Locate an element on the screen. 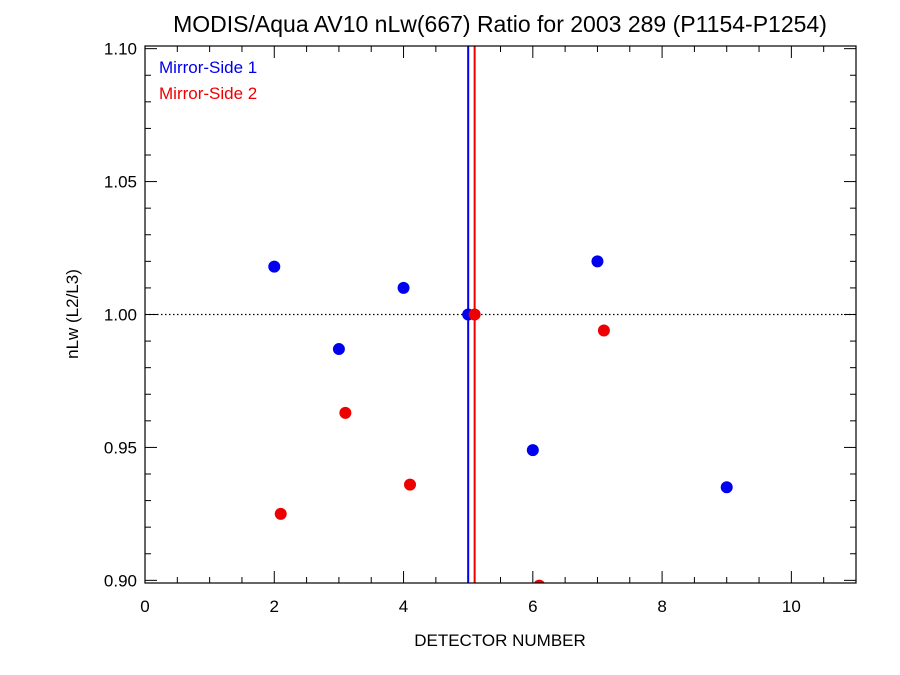  legend-entry-2: Mirror-Side 2 is located at coordinates (208, 93).